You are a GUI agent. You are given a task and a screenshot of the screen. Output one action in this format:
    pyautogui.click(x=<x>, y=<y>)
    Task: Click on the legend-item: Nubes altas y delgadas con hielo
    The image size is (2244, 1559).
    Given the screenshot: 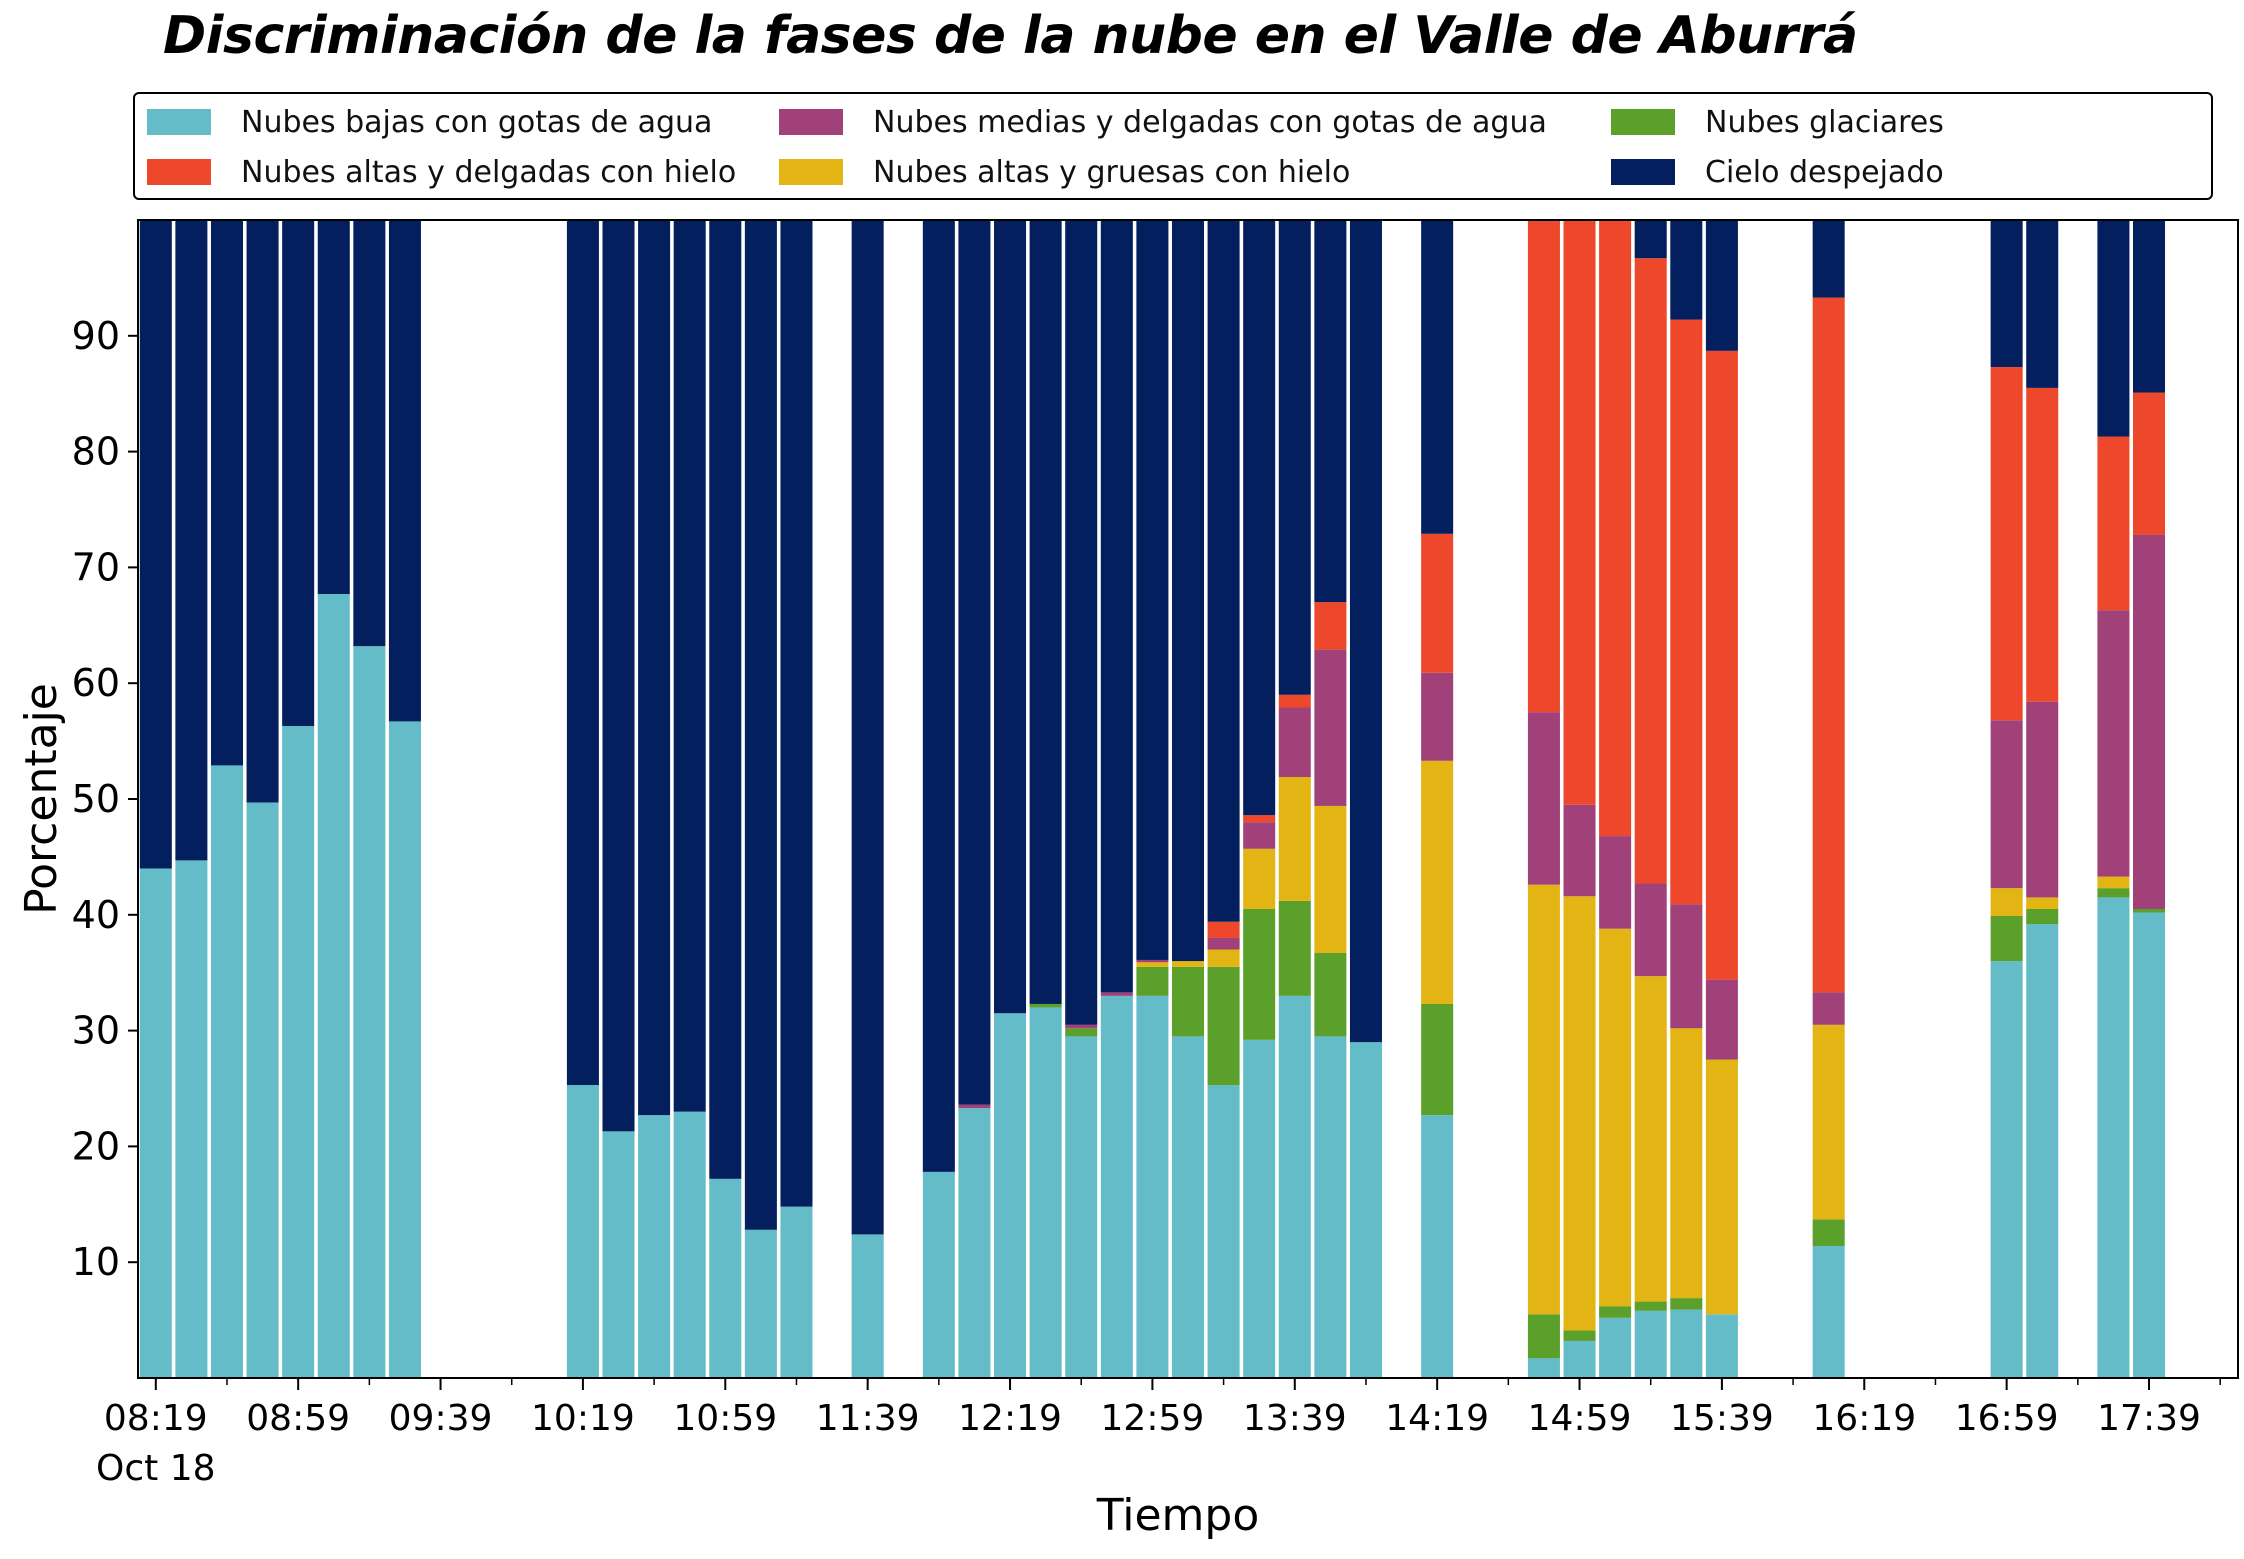 What is the action you would take?
    pyautogui.click(x=441, y=172)
    